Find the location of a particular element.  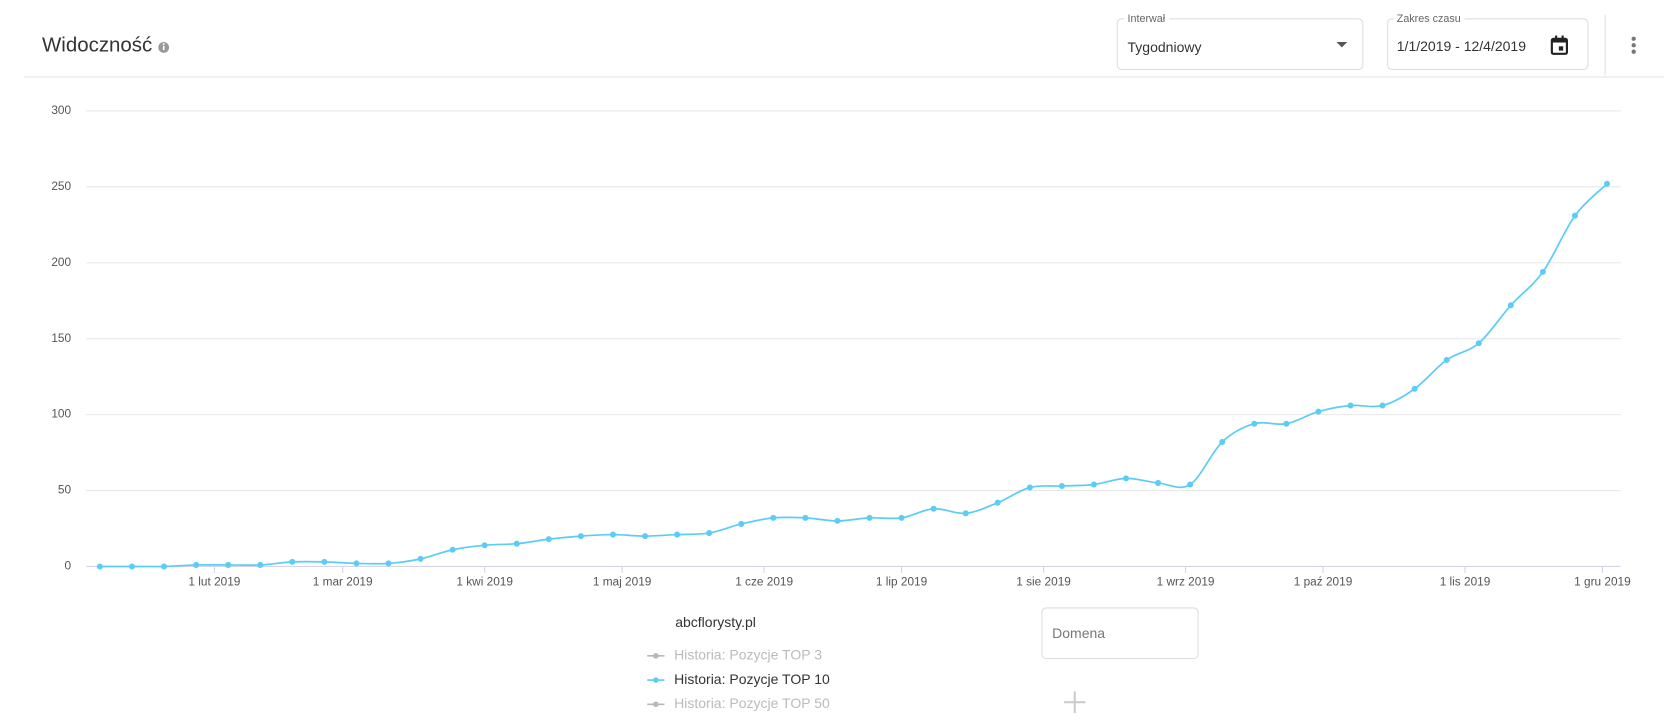

field-label: Zakres czasu is located at coordinates (1429, 19).